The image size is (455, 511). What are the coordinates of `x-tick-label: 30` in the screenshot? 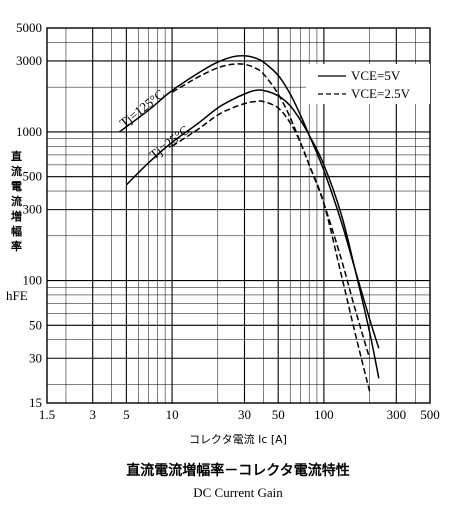 It's located at (244, 414).